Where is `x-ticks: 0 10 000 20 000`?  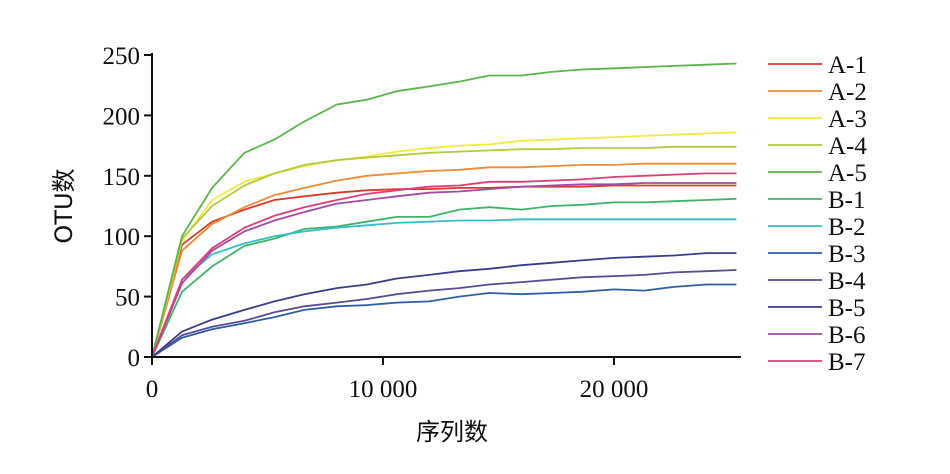 x-ticks: 0 10 000 20 000 is located at coordinates (397, 380).